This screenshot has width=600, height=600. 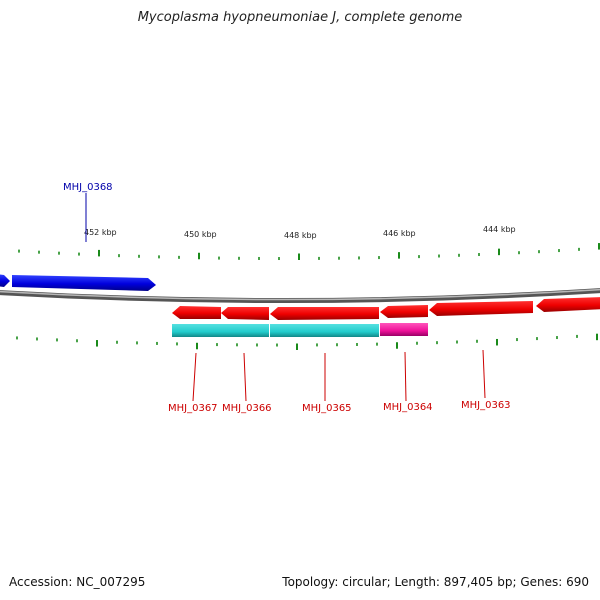 I want to click on tick-label-450: 450 kbp, so click(x=200, y=234).